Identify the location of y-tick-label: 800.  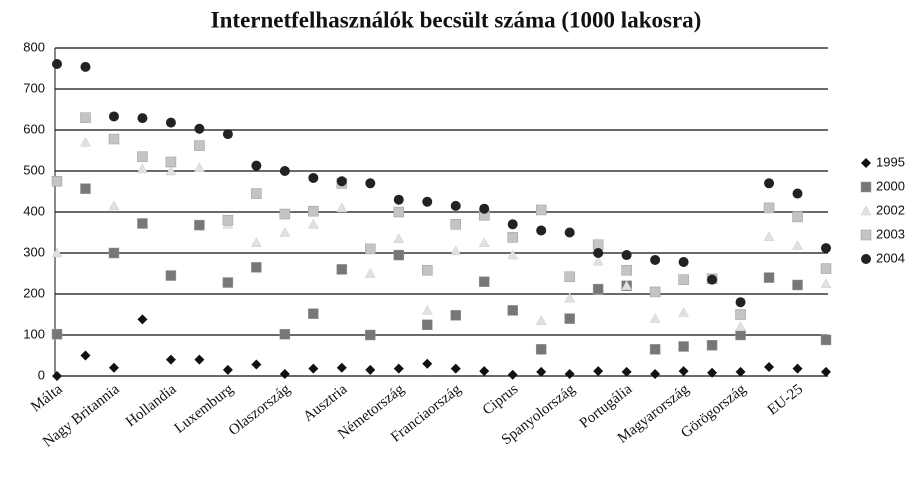
(34, 46).